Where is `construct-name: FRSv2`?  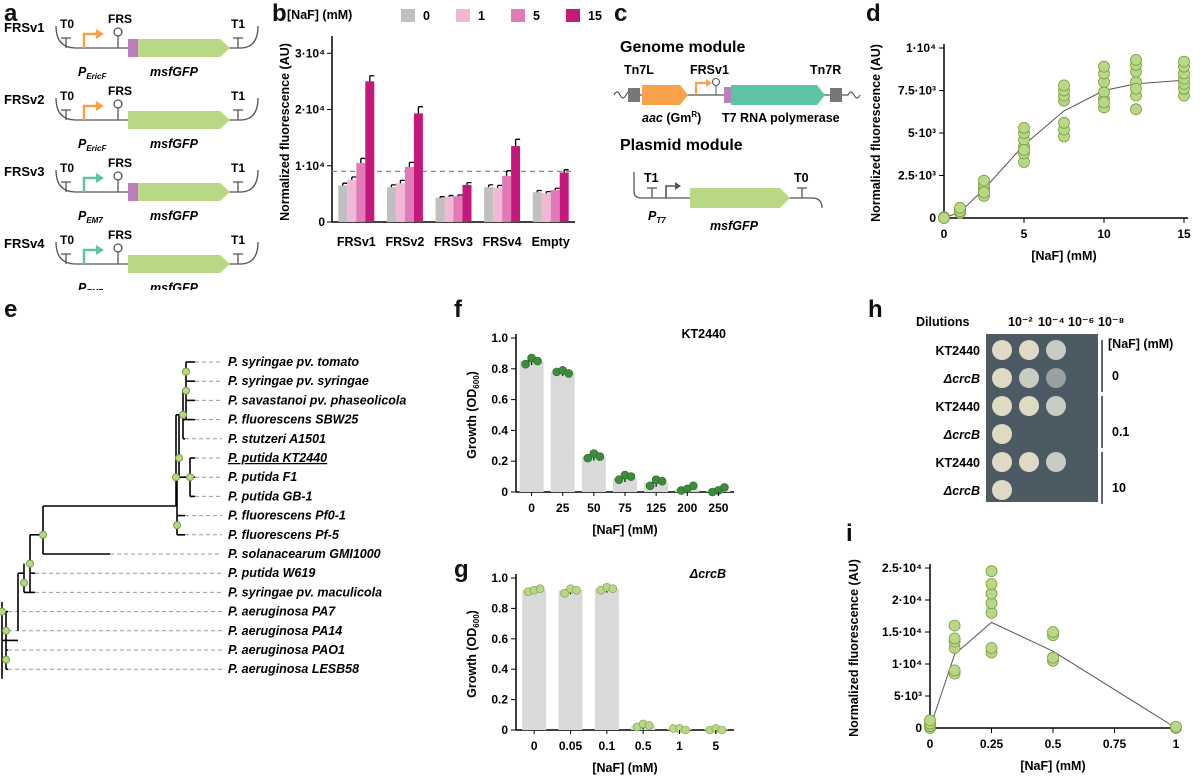
construct-name: FRSv2 is located at coordinates (24, 99).